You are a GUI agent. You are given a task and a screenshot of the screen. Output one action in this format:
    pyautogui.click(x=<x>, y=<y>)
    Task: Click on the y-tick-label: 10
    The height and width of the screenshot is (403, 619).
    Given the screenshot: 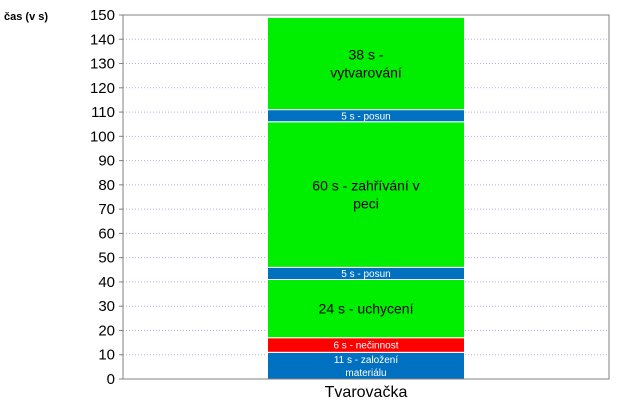 What is the action you would take?
    pyautogui.click(x=106, y=355)
    